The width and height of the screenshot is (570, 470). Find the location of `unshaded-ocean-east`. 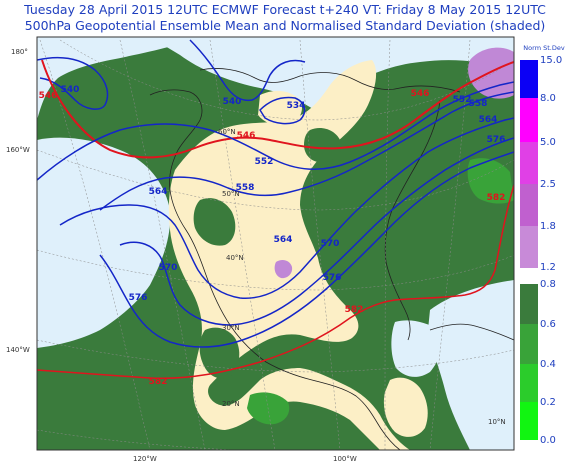

unshaded-ocean-east is located at coordinates (471, 365).